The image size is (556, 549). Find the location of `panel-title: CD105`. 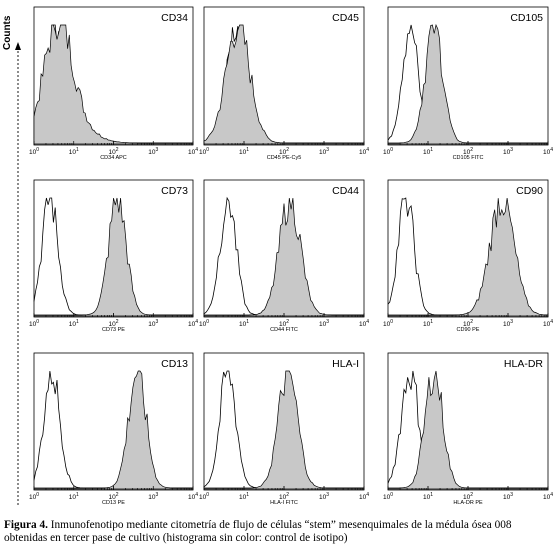

panel-title: CD105 is located at coordinates (526, 18).